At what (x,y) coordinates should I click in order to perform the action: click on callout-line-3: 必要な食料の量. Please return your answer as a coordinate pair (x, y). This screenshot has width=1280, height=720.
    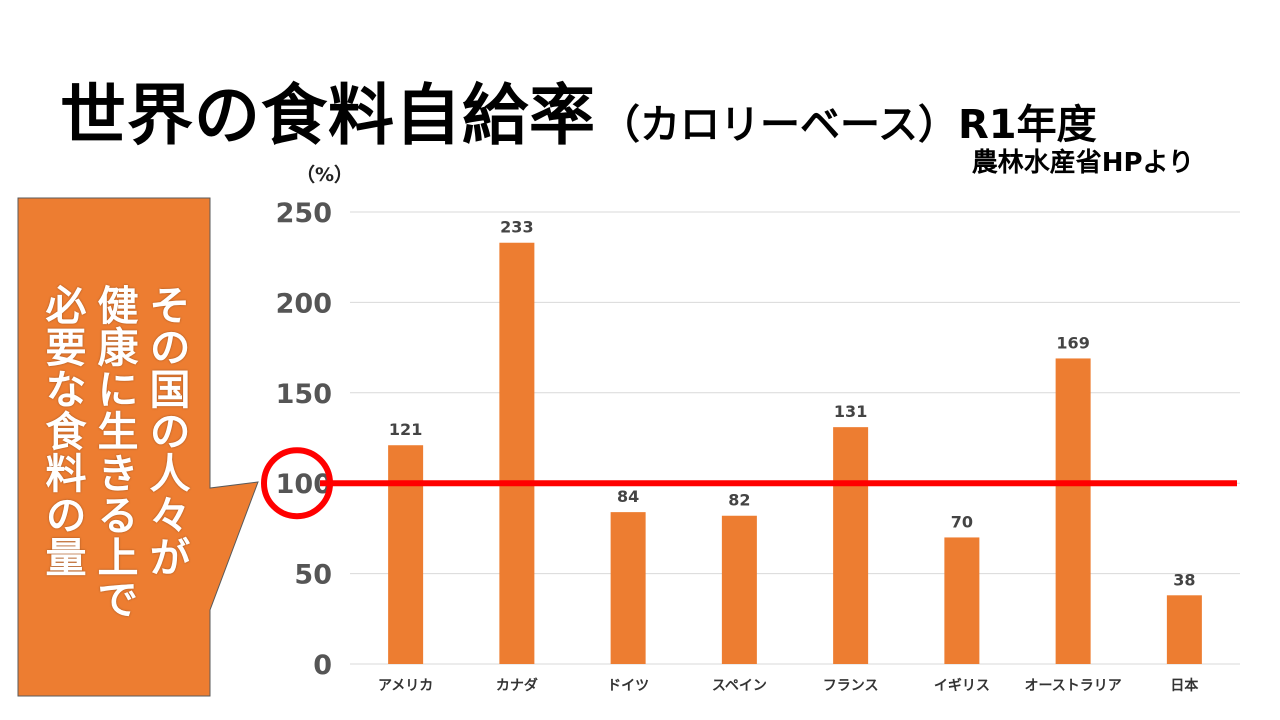
    Looking at the image, I should click on (62, 431).